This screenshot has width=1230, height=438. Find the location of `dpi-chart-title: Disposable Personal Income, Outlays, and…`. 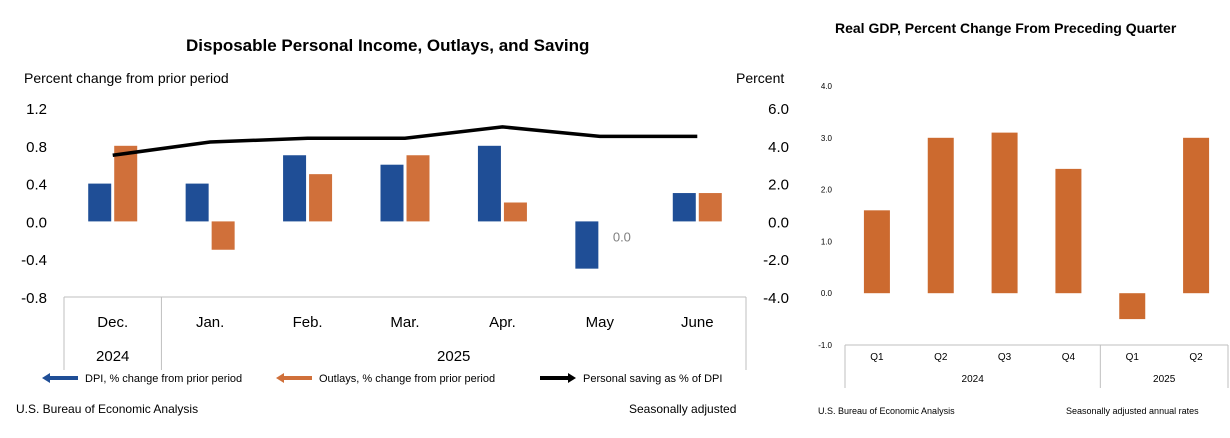

dpi-chart-title: Disposable Personal Income, Outlays, and… is located at coordinates (388, 45).